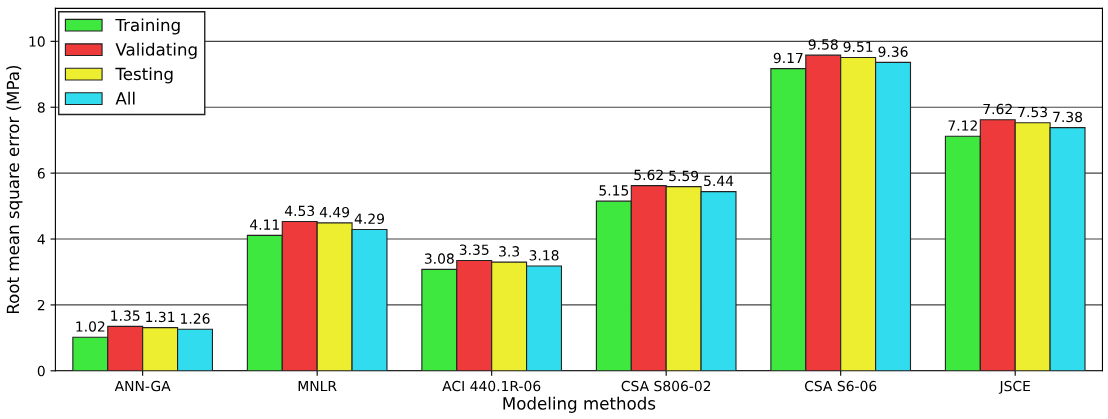 The image size is (1108, 419). I want to click on data-label: 5.15, so click(614, 190).